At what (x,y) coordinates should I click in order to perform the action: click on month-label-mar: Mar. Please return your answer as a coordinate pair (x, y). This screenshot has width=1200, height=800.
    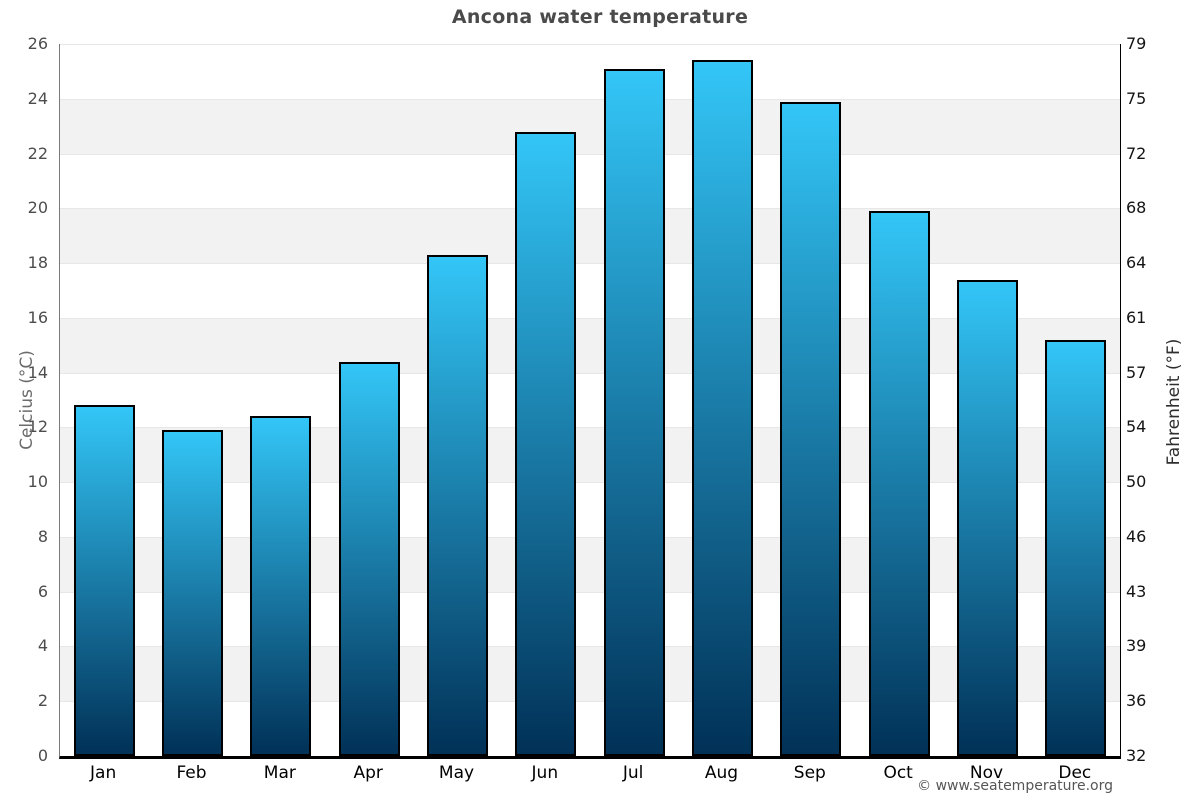
    Looking at the image, I should click on (279, 773).